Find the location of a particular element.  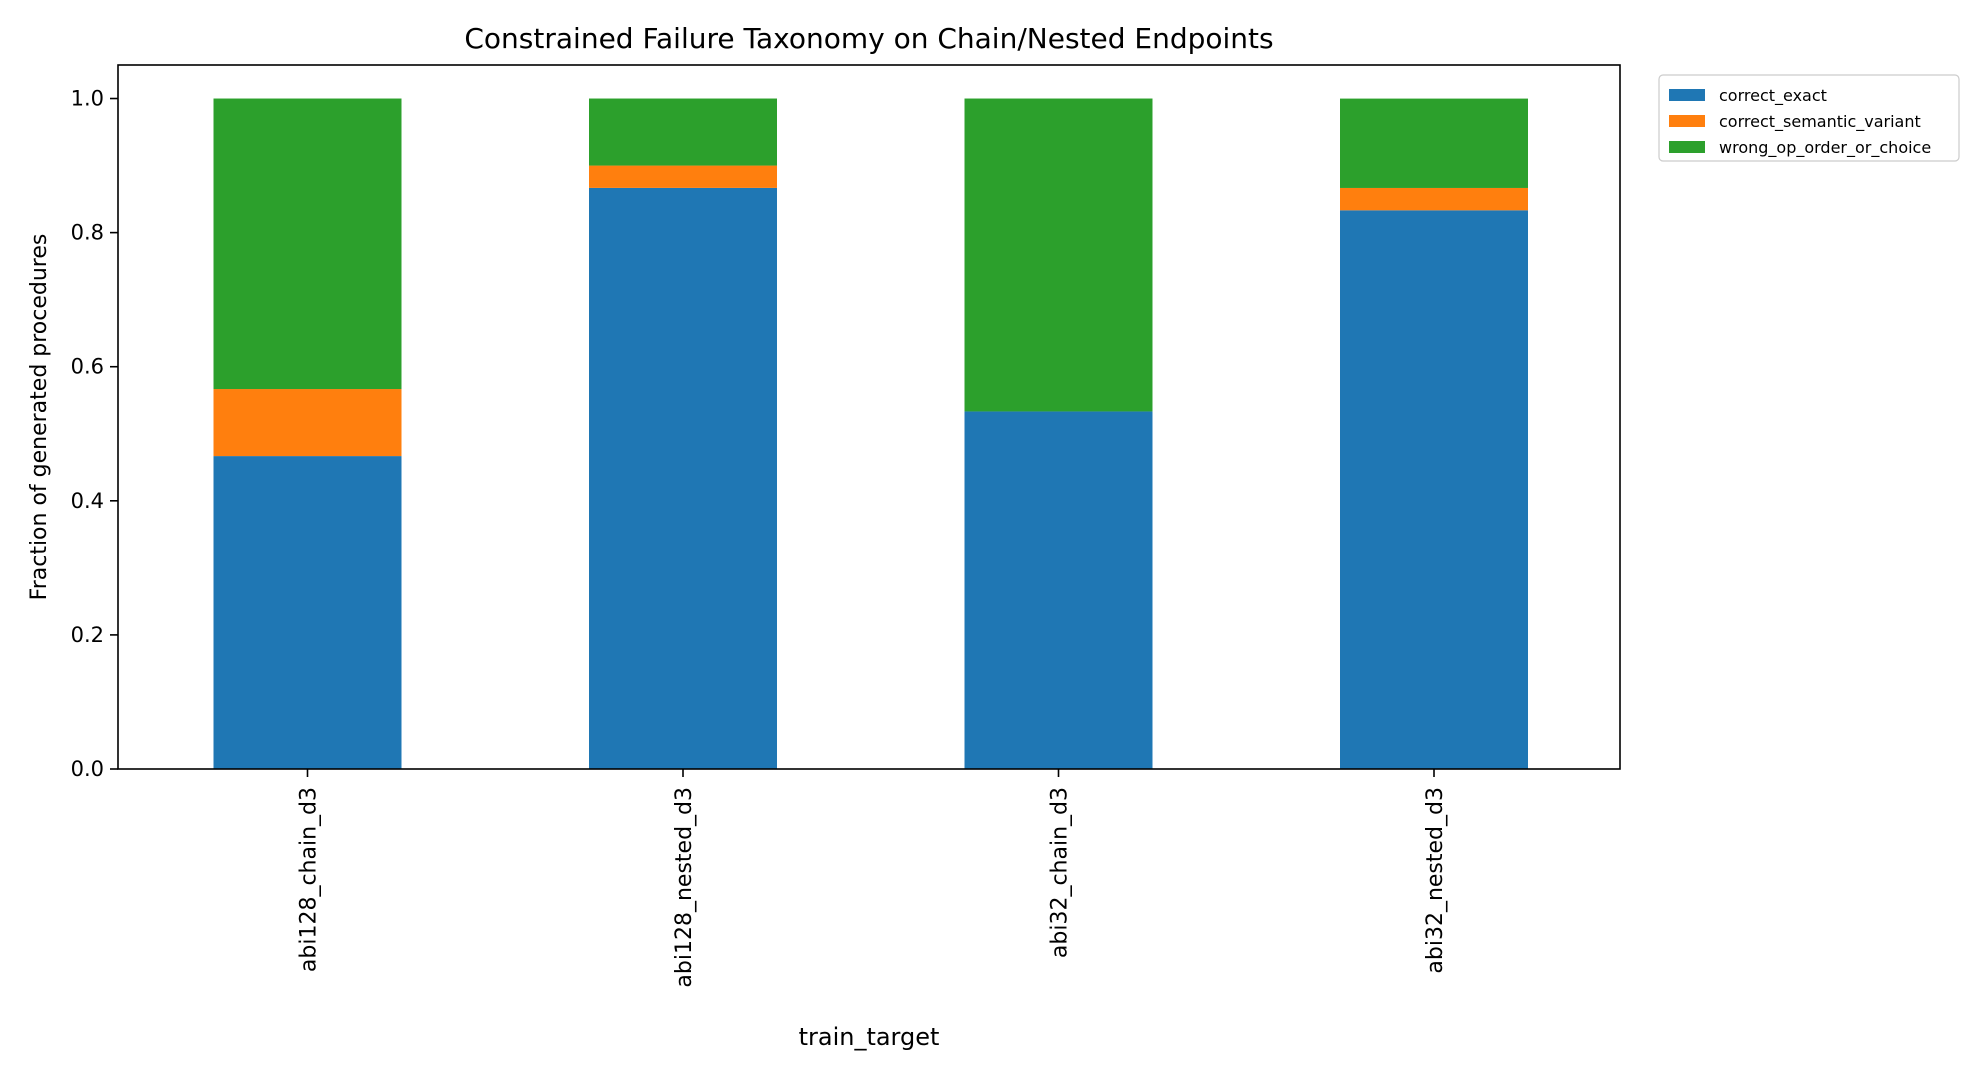

x-tick-label: abi32_chain_d3 is located at coordinates (1060, 872).